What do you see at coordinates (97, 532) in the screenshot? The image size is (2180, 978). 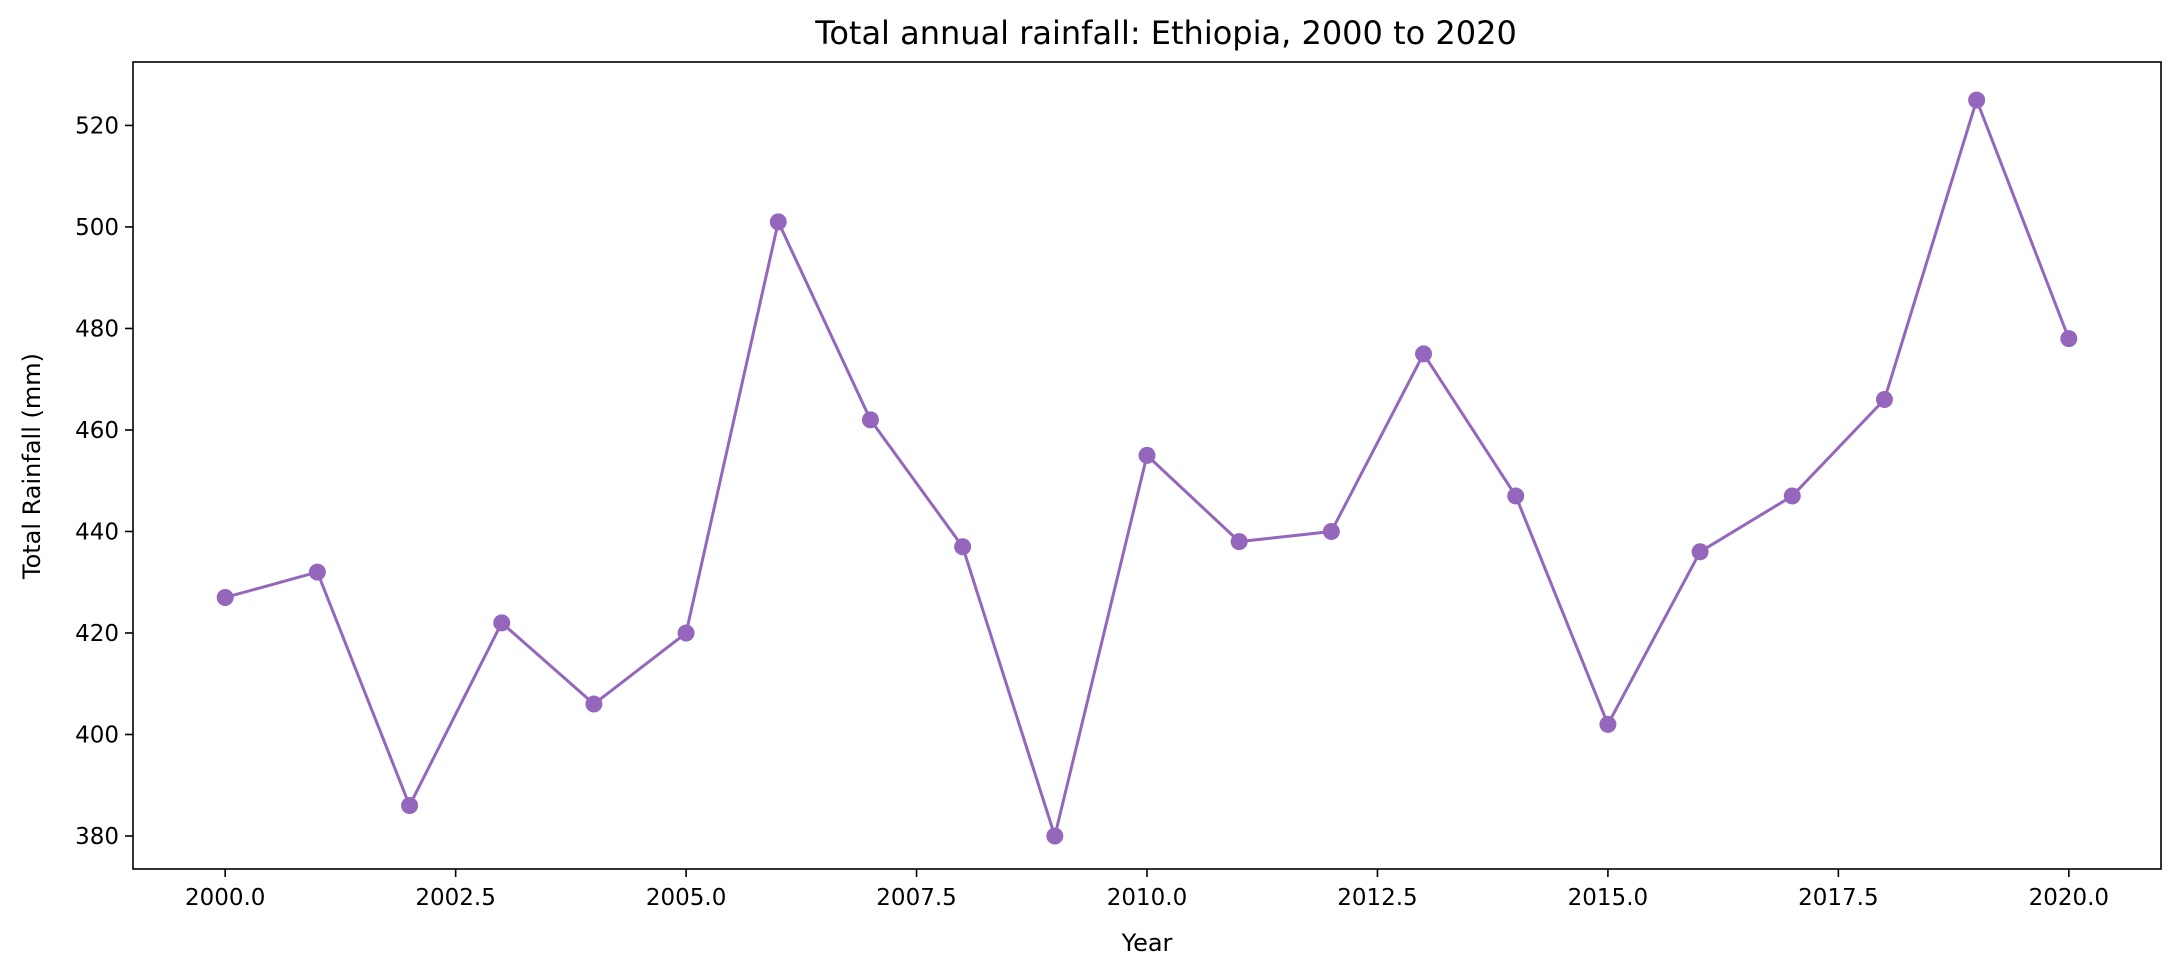 I see `y-tick-label: 440` at bounding box center [97, 532].